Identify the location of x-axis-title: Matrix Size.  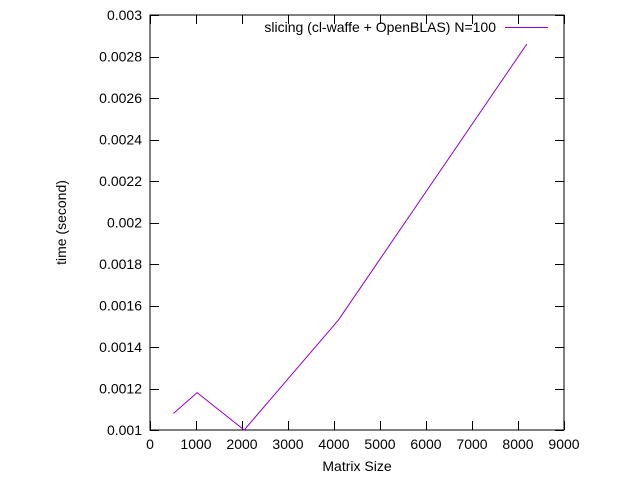
(356, 466).